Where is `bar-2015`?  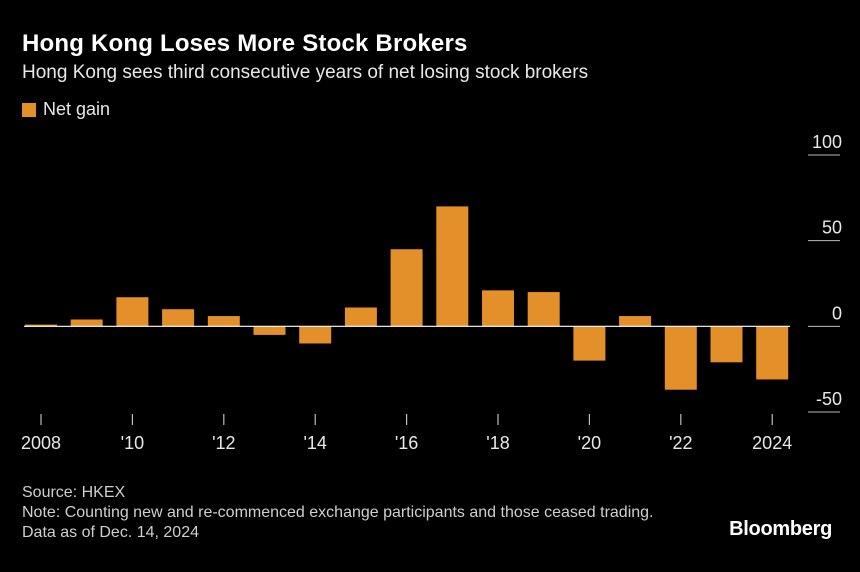 bar-2015 is located at coordinates (360, 317).